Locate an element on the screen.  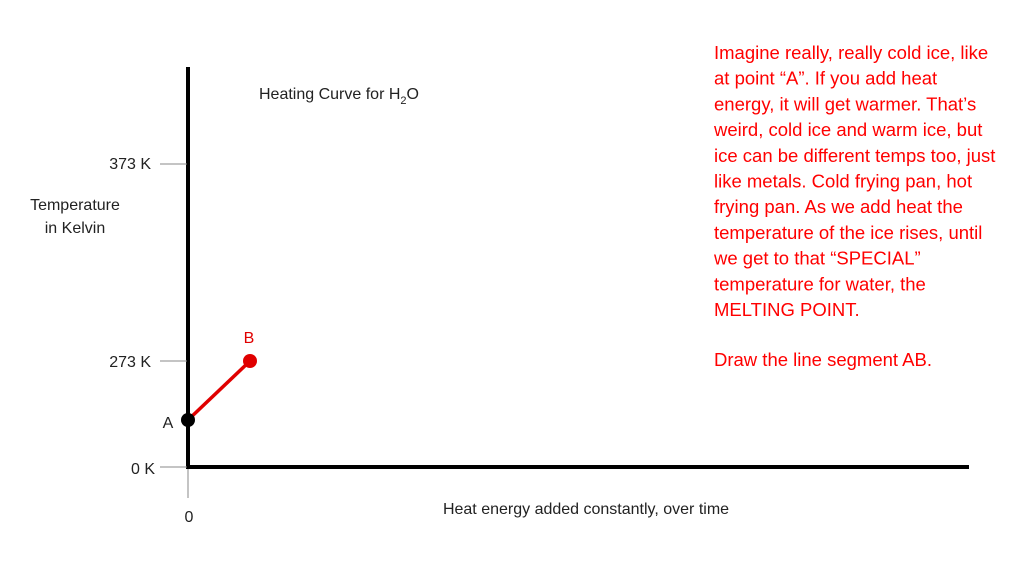
y-axis-label: in Kelvin is located at coordinates (75, 228).